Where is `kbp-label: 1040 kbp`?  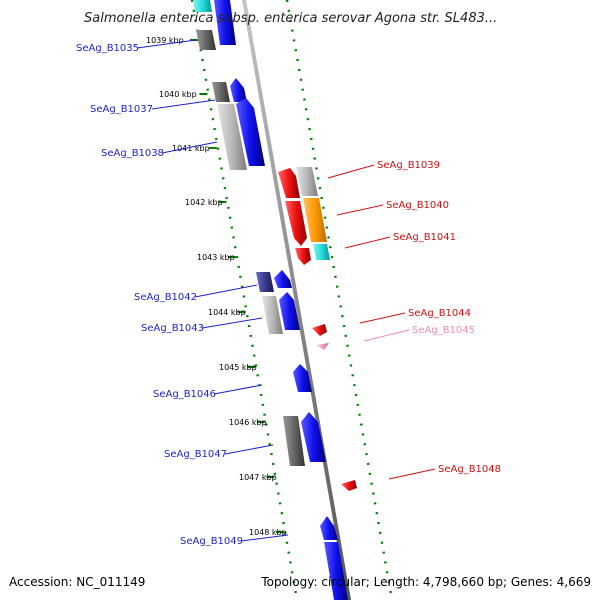
kbp-label: 1040 kbp is located at coordinates (178, 94).